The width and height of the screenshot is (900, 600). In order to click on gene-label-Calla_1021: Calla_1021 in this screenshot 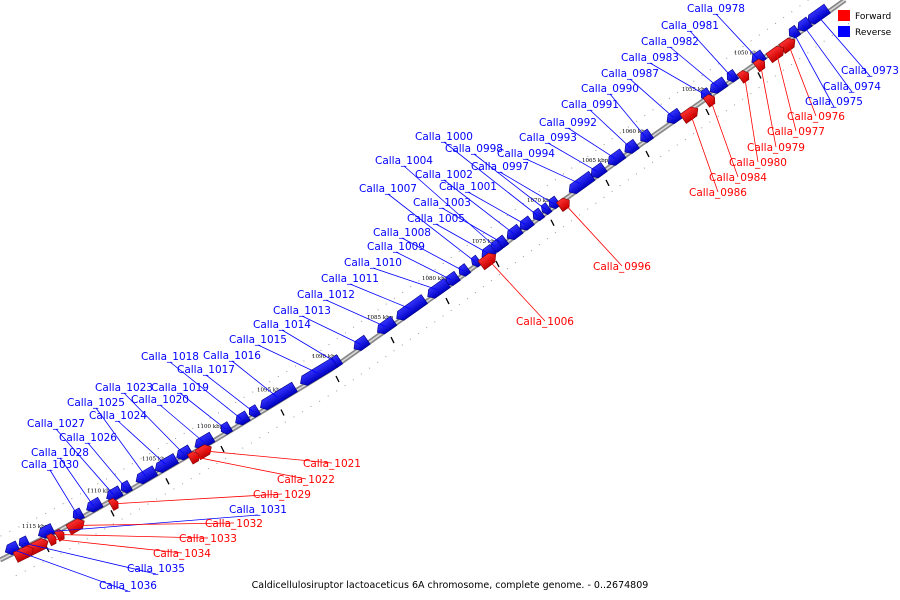, I will do `click(332, 464)`.